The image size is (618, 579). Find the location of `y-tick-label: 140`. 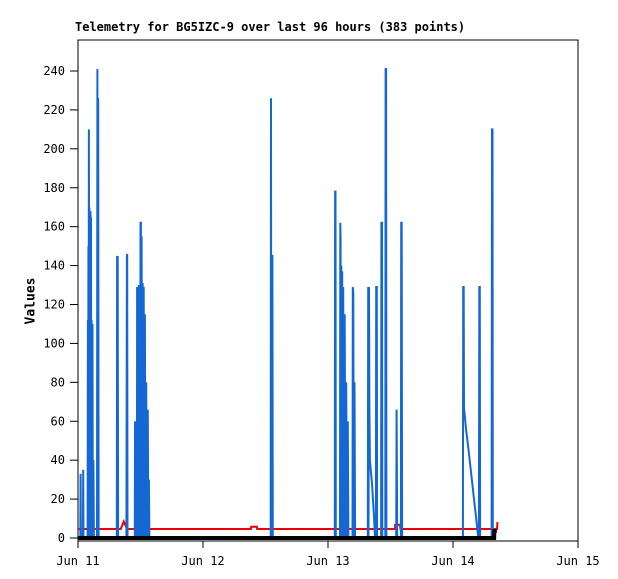

y-tick-label: 140 is located at coordinates (54, 266).